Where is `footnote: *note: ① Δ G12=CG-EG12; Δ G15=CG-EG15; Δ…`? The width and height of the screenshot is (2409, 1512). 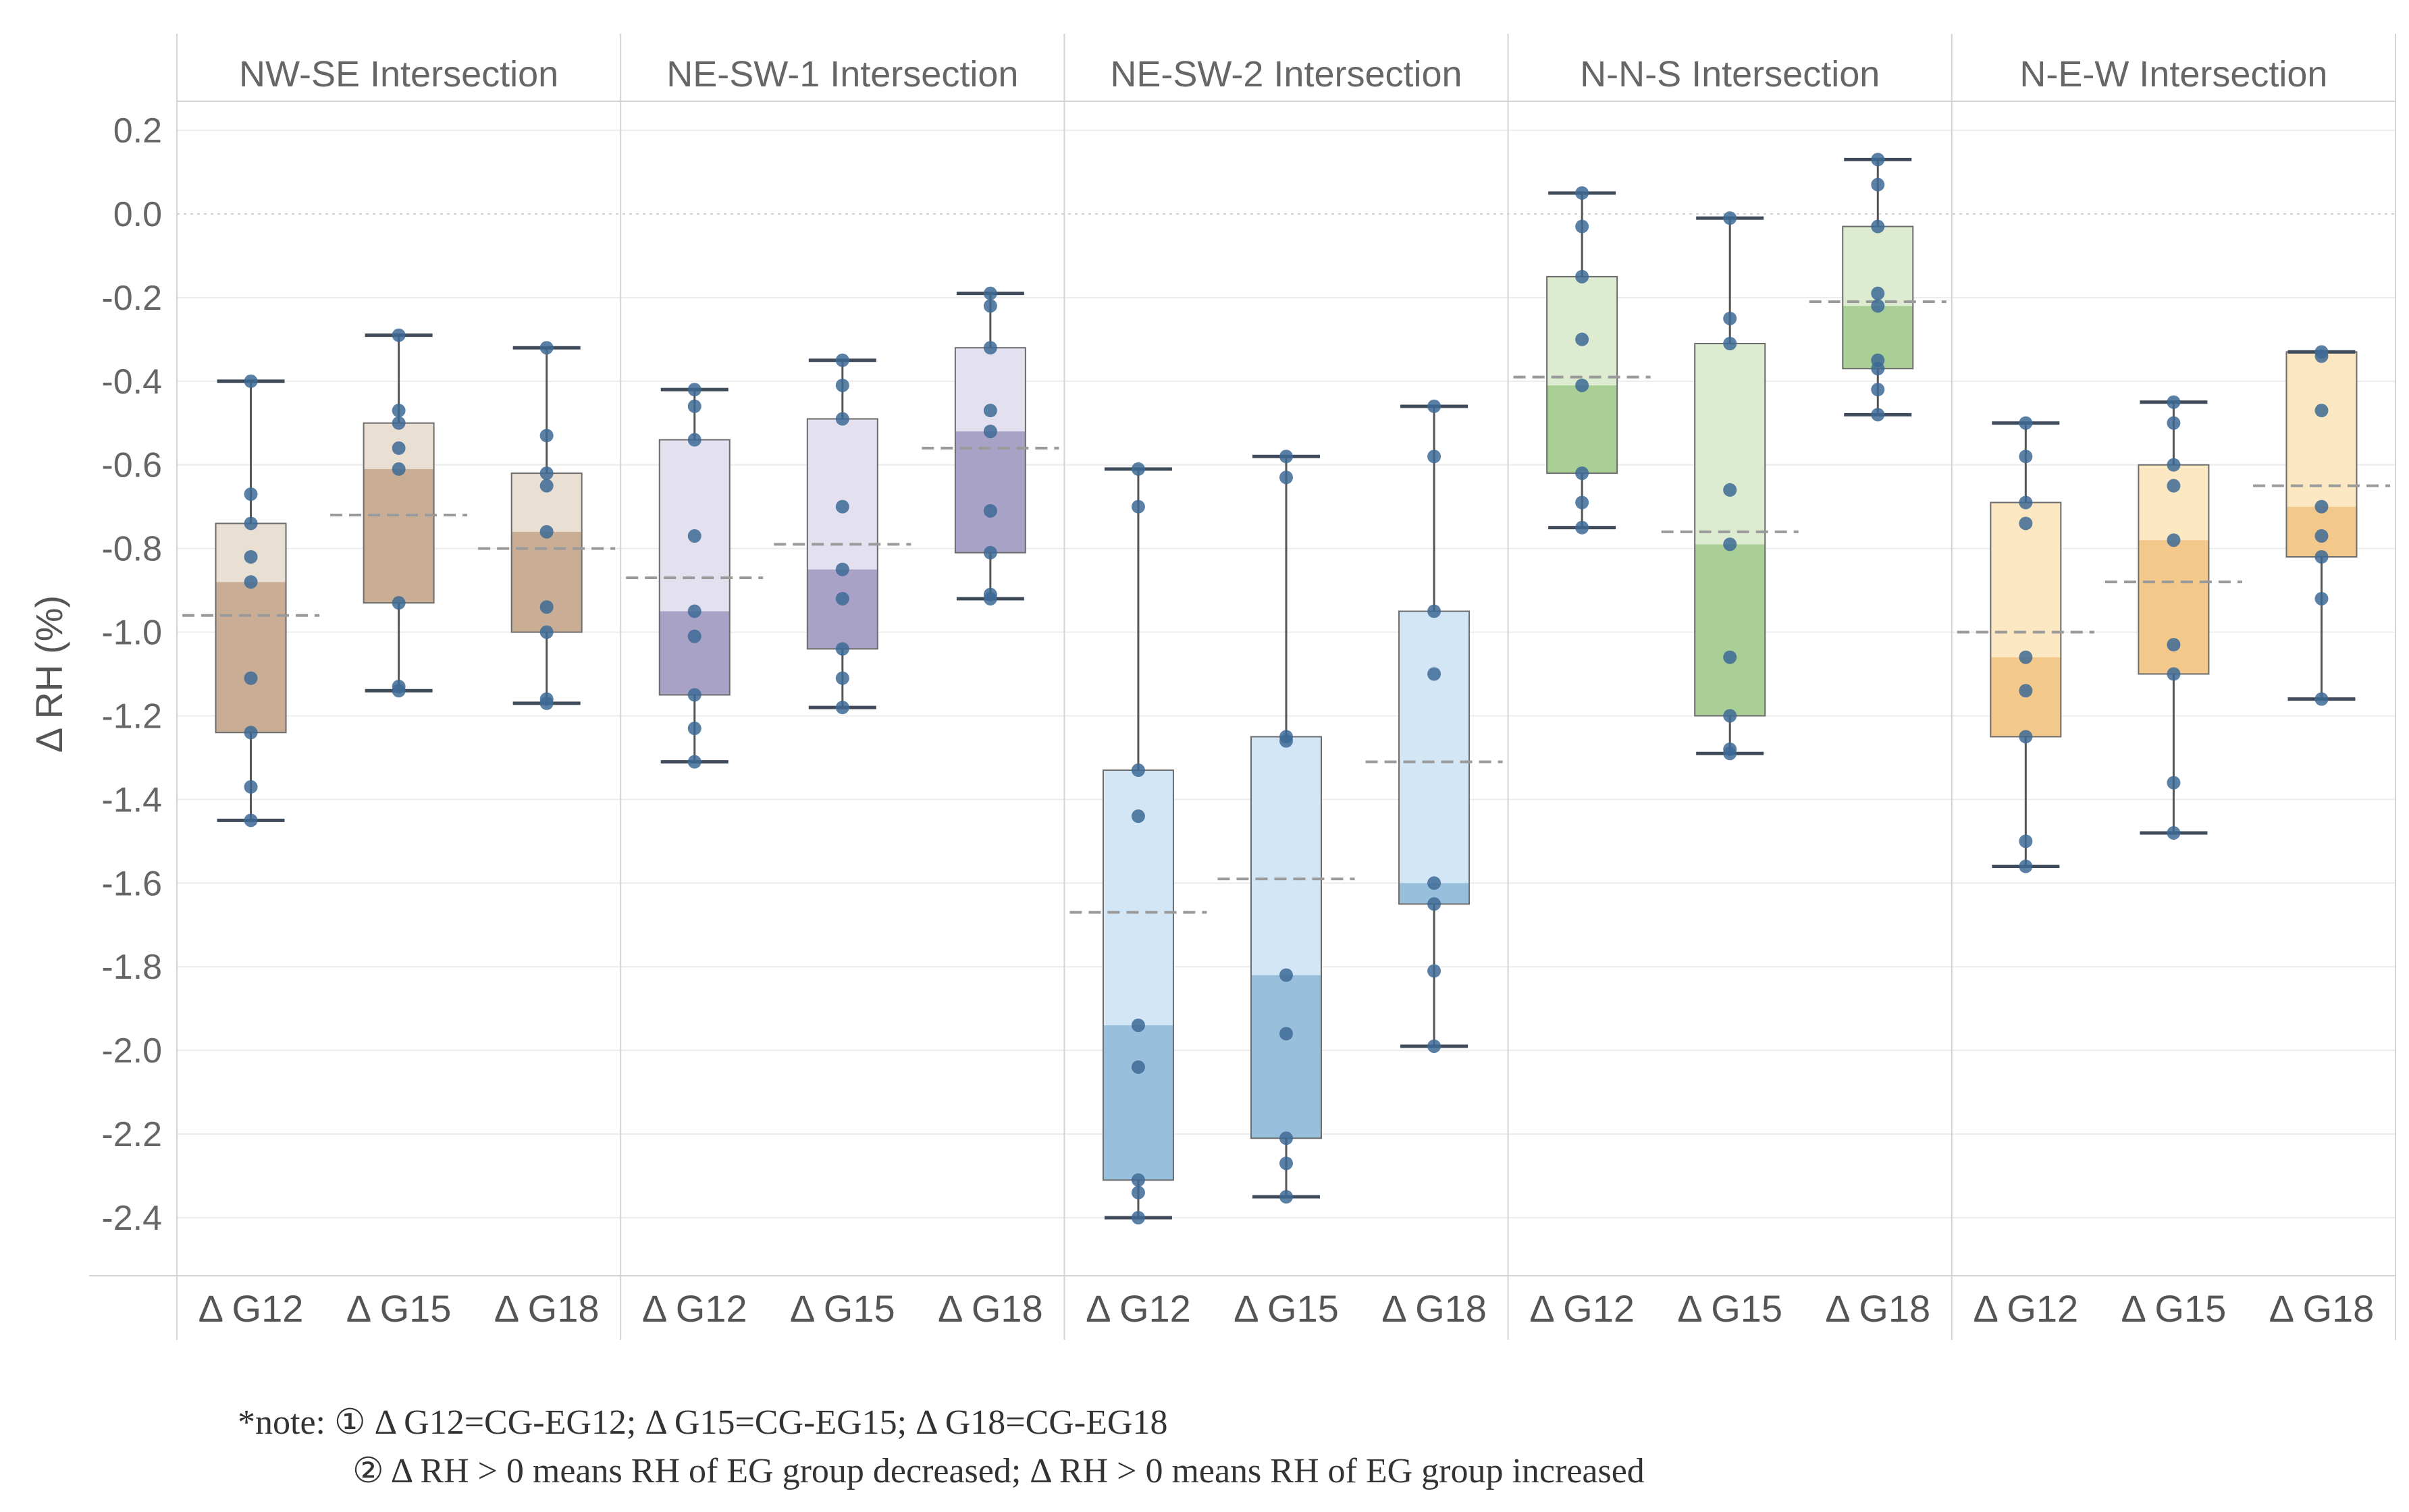
footnote: *note: ① Δ G12=CG-EG12; Δ G15=CG-EG15; Δ… is located at coordinates (942, 1447).